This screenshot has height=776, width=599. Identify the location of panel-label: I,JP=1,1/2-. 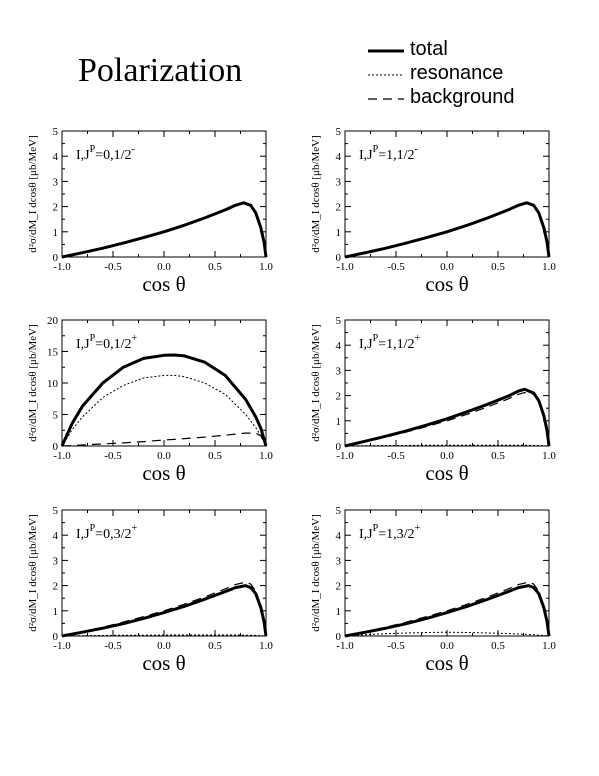
(388, 153).